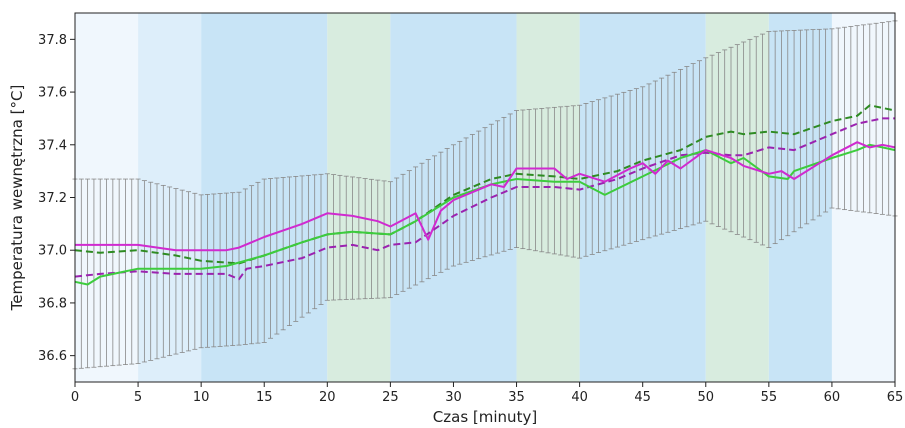 The height and width of the screenshot is (428, 905). What do you see at coordinates (516, 397) in the screenshot?
I see `x-tick-label-7: 35` at bounding box center [516, 397].